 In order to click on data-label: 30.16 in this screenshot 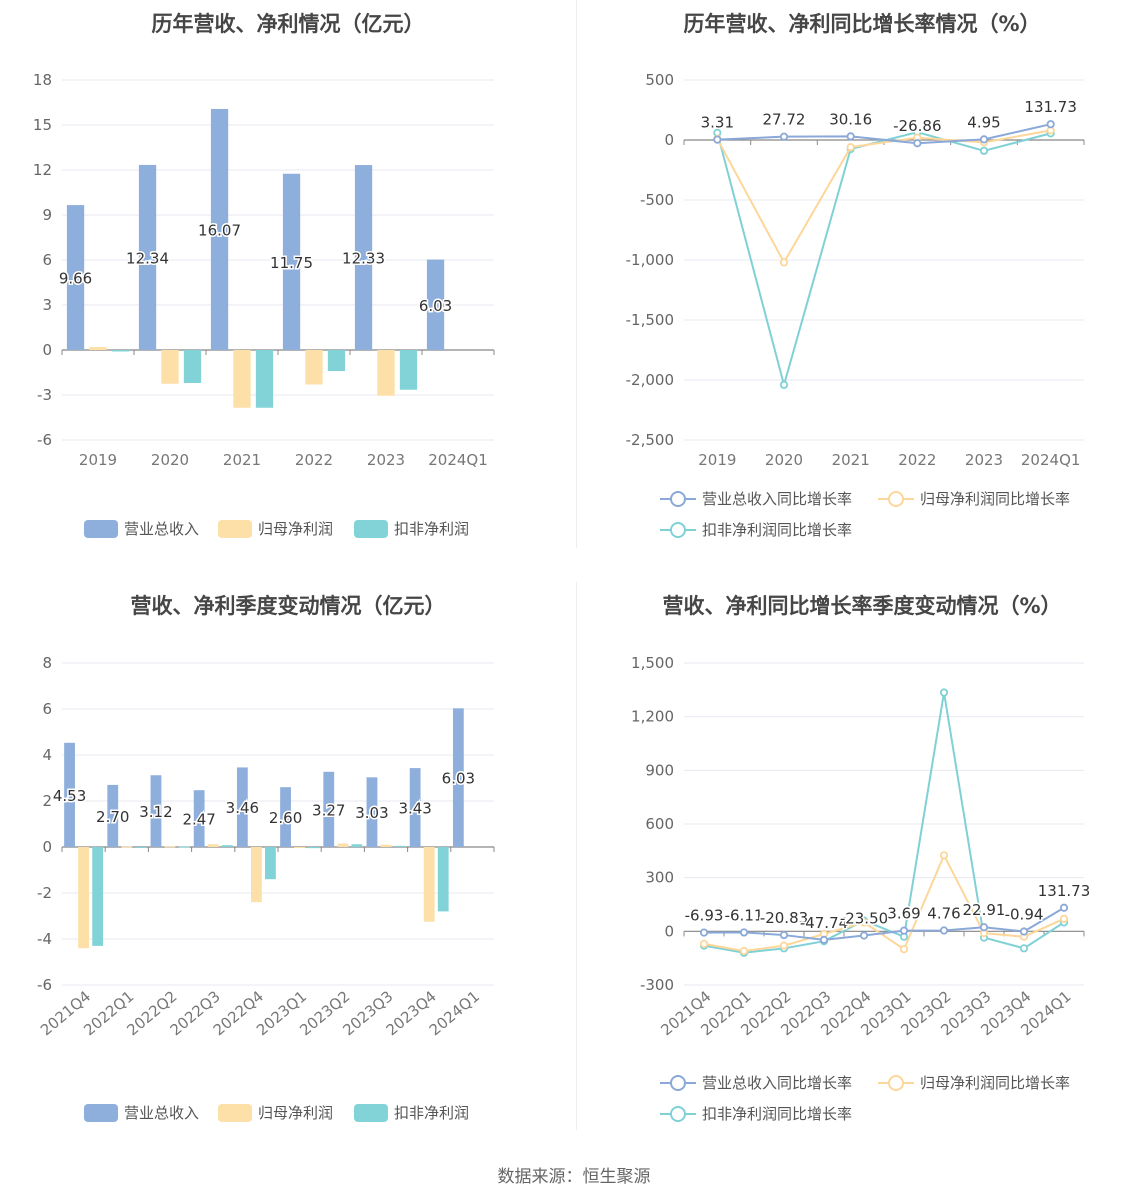, I will do `click(850, 119)`.